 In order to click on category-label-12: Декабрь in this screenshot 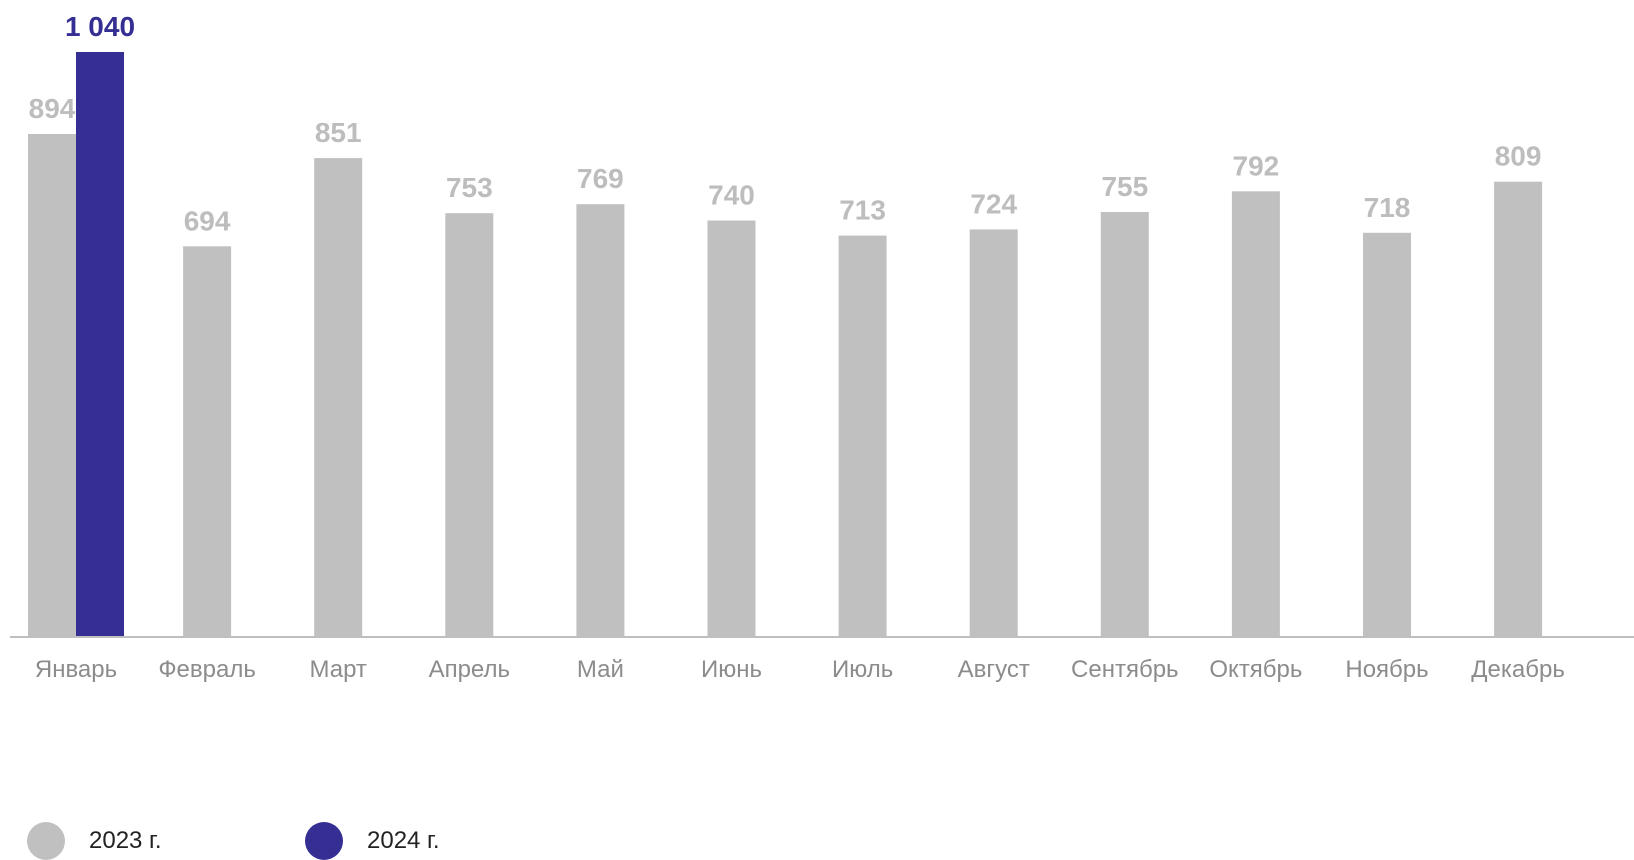, I will do `click(1518, 669)`.